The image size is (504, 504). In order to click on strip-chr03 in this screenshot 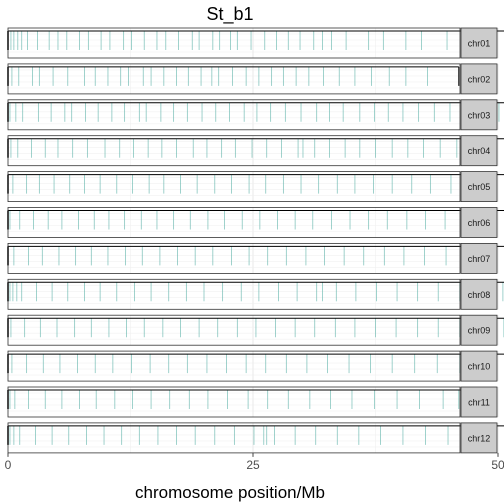, I will do `click(479, 115)`.